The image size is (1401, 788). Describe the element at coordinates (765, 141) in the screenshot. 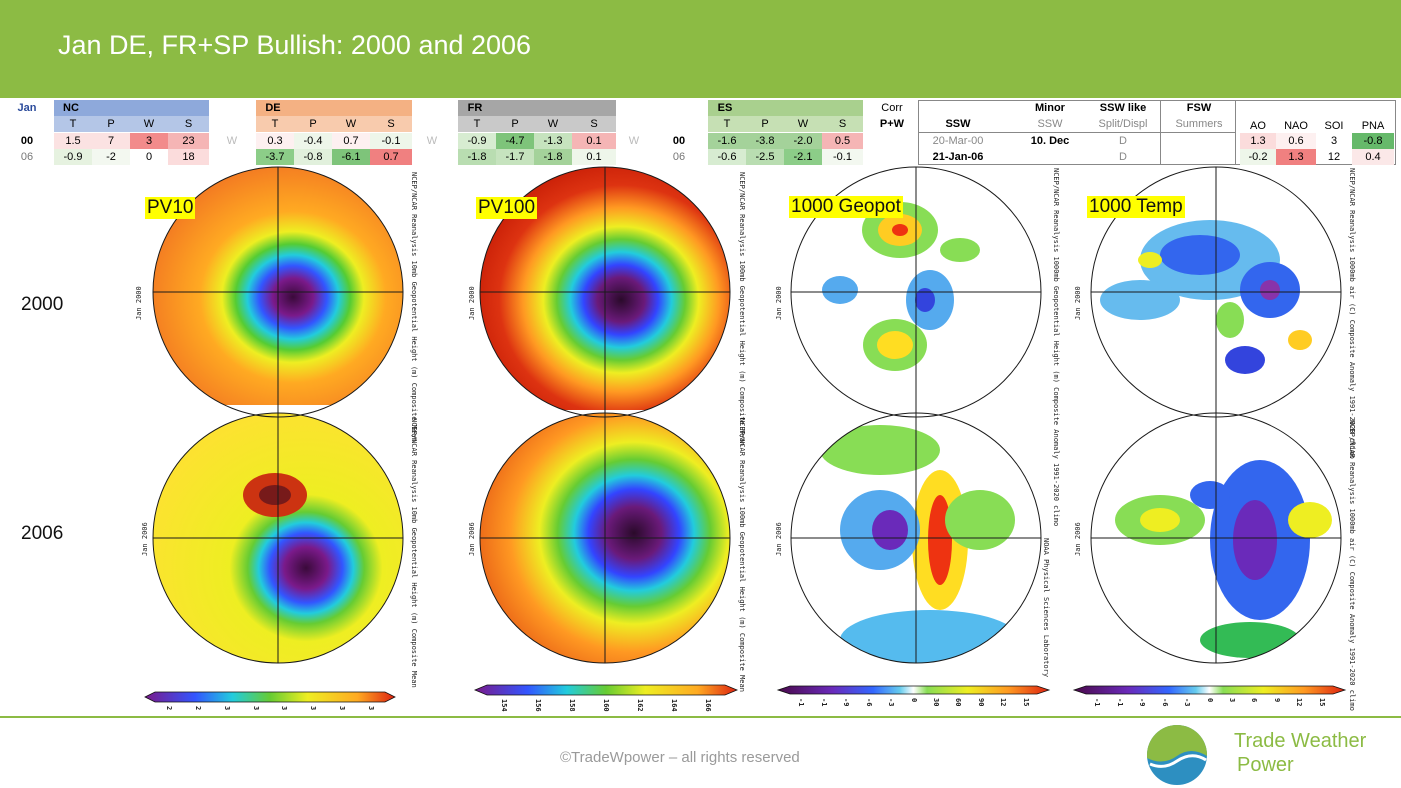

I see `es-val: -3.8` at that location.